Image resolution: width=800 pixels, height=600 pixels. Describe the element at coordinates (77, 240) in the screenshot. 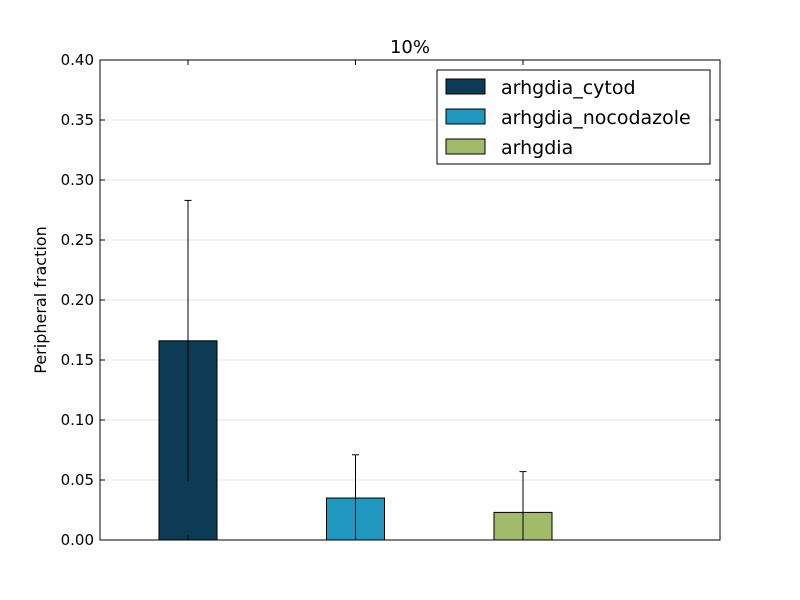

I see `y-tick-label: 0.25` at that location.